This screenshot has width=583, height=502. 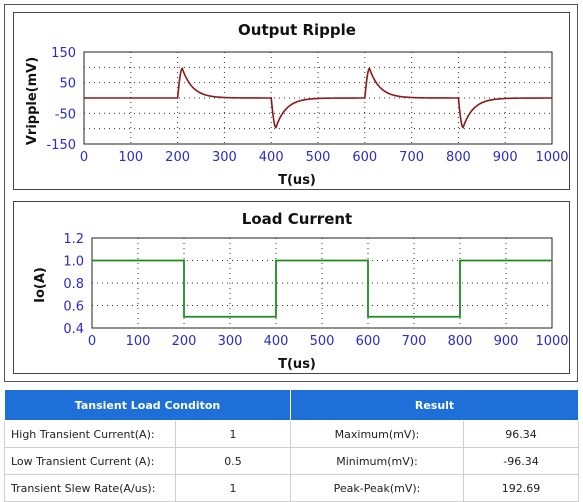 I want to click on row-value: 0.5, so click(x=233, y=461).